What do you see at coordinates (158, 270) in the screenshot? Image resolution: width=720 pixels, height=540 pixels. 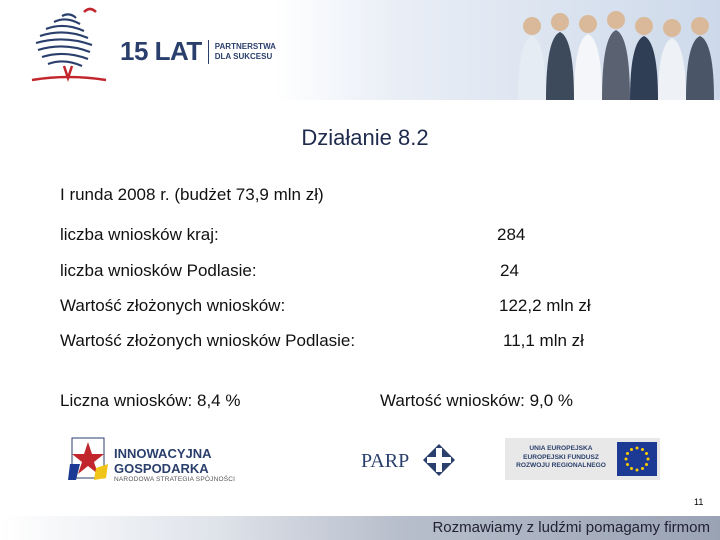 I see `stat-label-podlasie: liczba wniosków Podlasie:` at bounding box center [158, 270].